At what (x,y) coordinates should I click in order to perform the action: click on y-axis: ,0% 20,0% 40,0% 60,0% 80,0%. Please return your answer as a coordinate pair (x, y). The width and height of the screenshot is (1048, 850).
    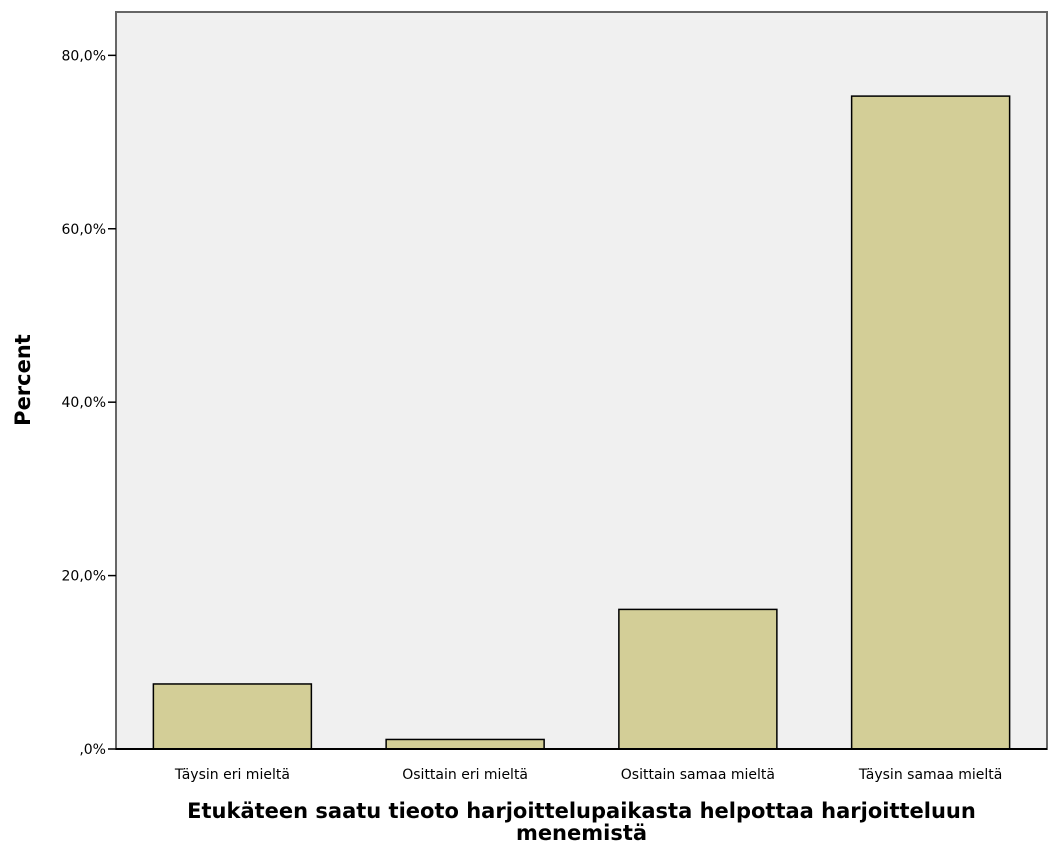
    Looking at the image, I should click on (89, 403).